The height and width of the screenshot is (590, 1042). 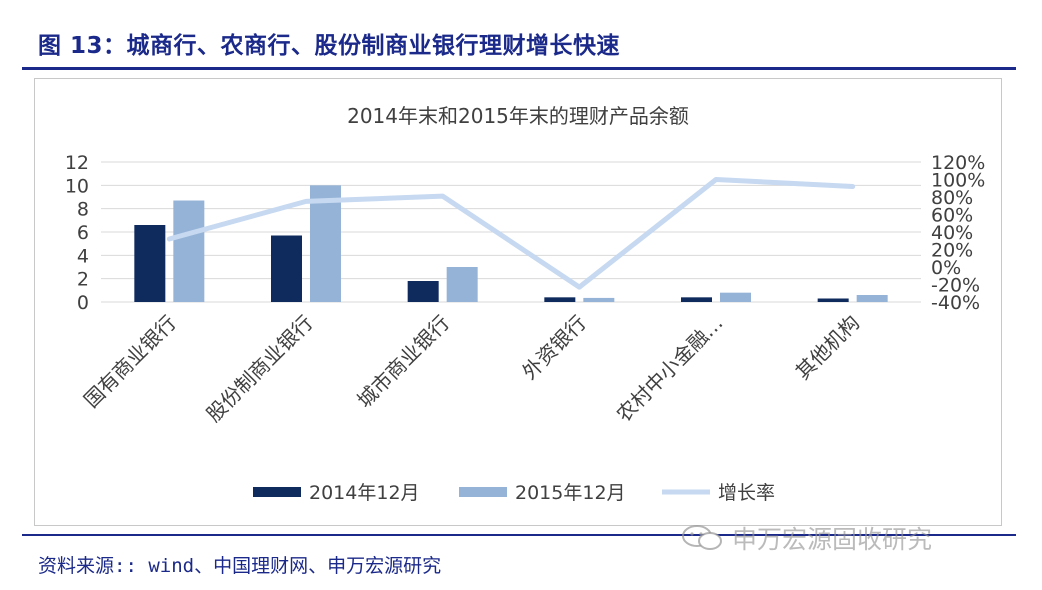 What do you see at coordinates (77, 163) in the screenshot?
I see `left-tick-label: 12` at bounding box center [77, 163].